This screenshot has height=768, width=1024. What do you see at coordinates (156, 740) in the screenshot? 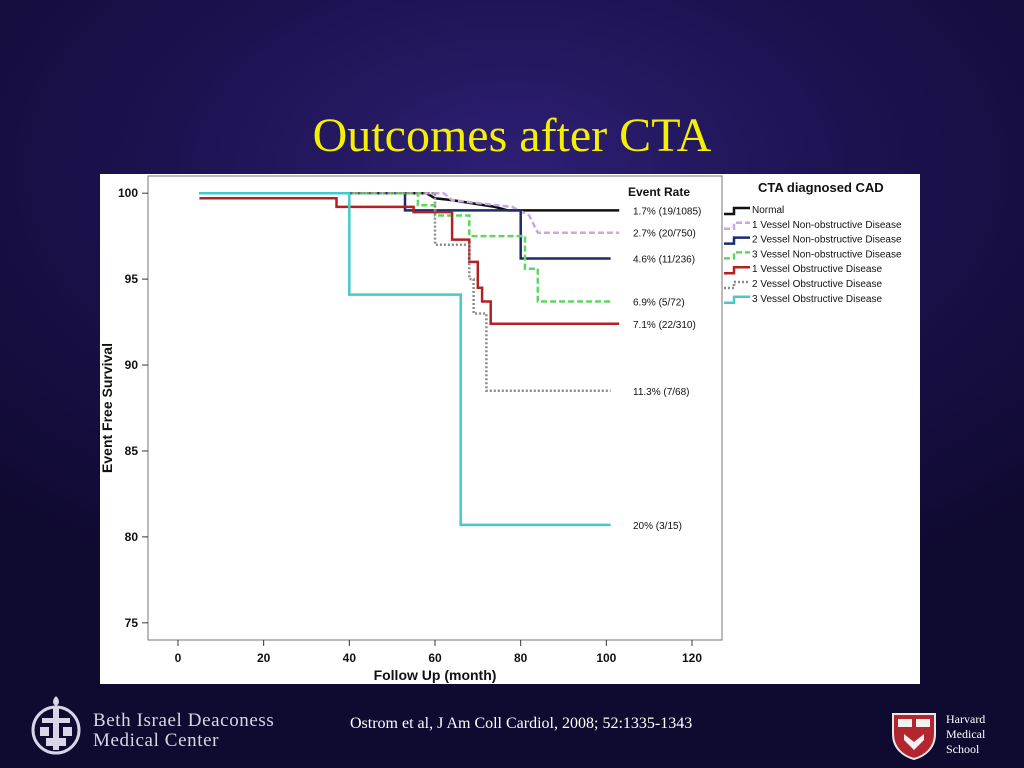
I see `bidmc-name-line2: Medical Center` at bounding box center [156, 740].